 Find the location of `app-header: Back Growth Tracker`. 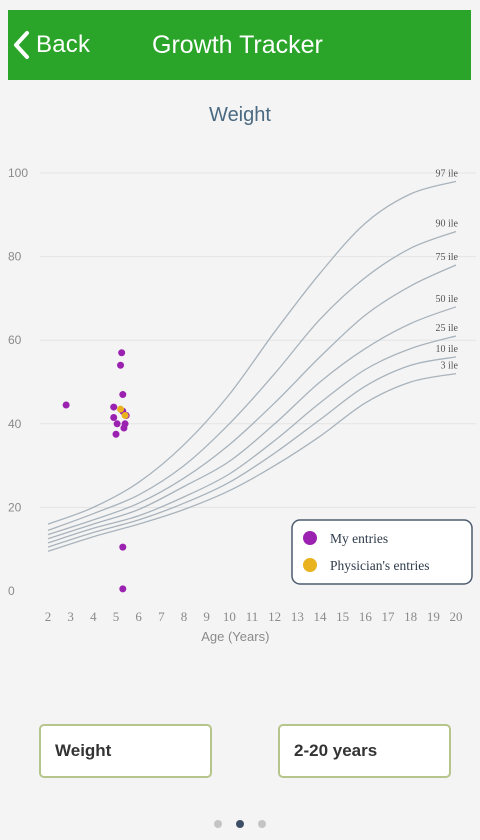

app-header: Back Growth Tracker is located at coordinates (239, 45).